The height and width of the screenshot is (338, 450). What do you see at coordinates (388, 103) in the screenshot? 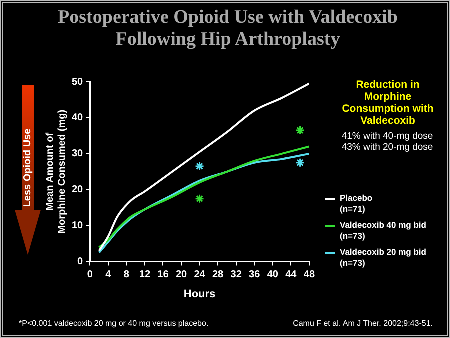
I see `text: Reduction in Morphine Consumption with Valdecoxib` at bounding box center [388, 103].